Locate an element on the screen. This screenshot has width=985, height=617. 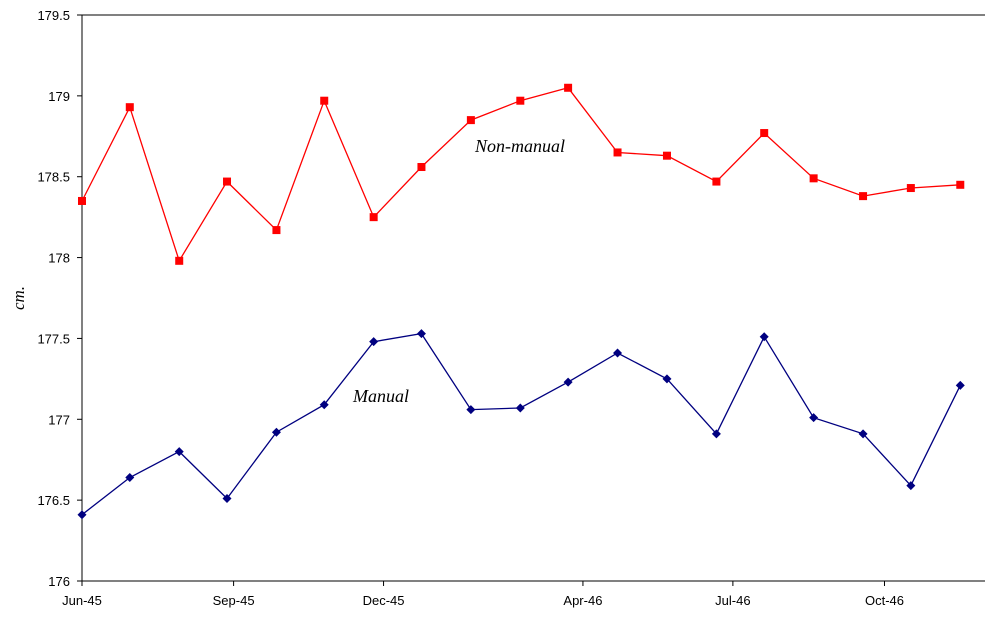
y-tick-label: 177.5 is located at coordinates (53, 338).